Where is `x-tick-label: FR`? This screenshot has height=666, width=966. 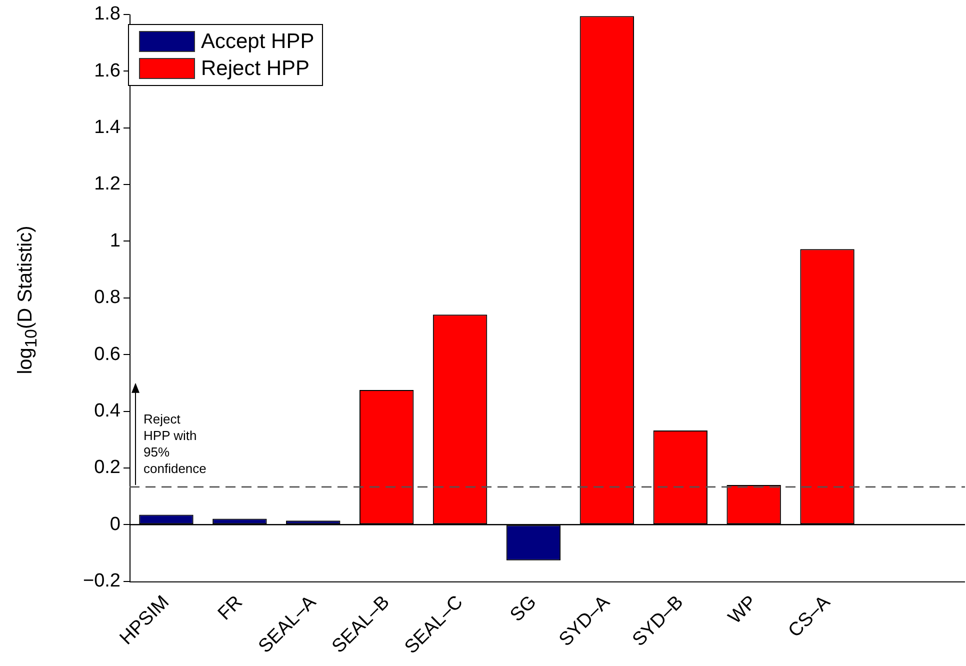
x-tick-label: FR is located at coordinates (230, 608).